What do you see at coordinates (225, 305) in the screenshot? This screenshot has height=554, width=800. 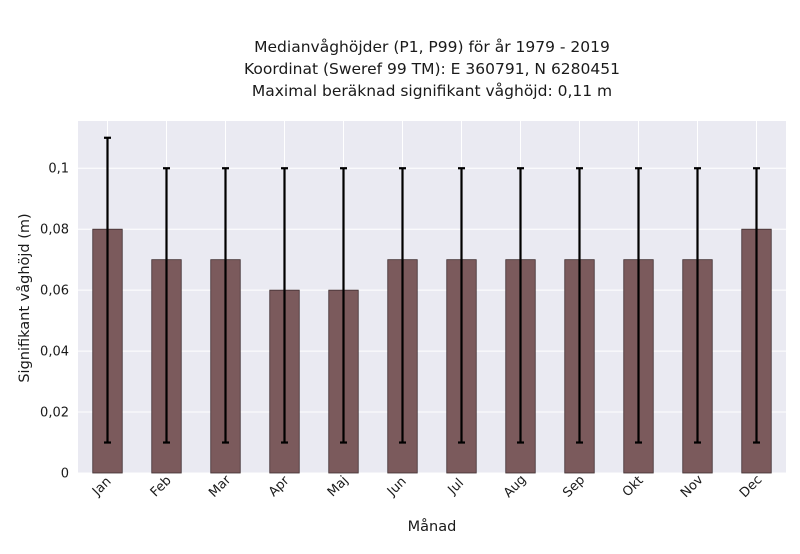 I see `error-bar-mar` at bounding box center [225, 305].